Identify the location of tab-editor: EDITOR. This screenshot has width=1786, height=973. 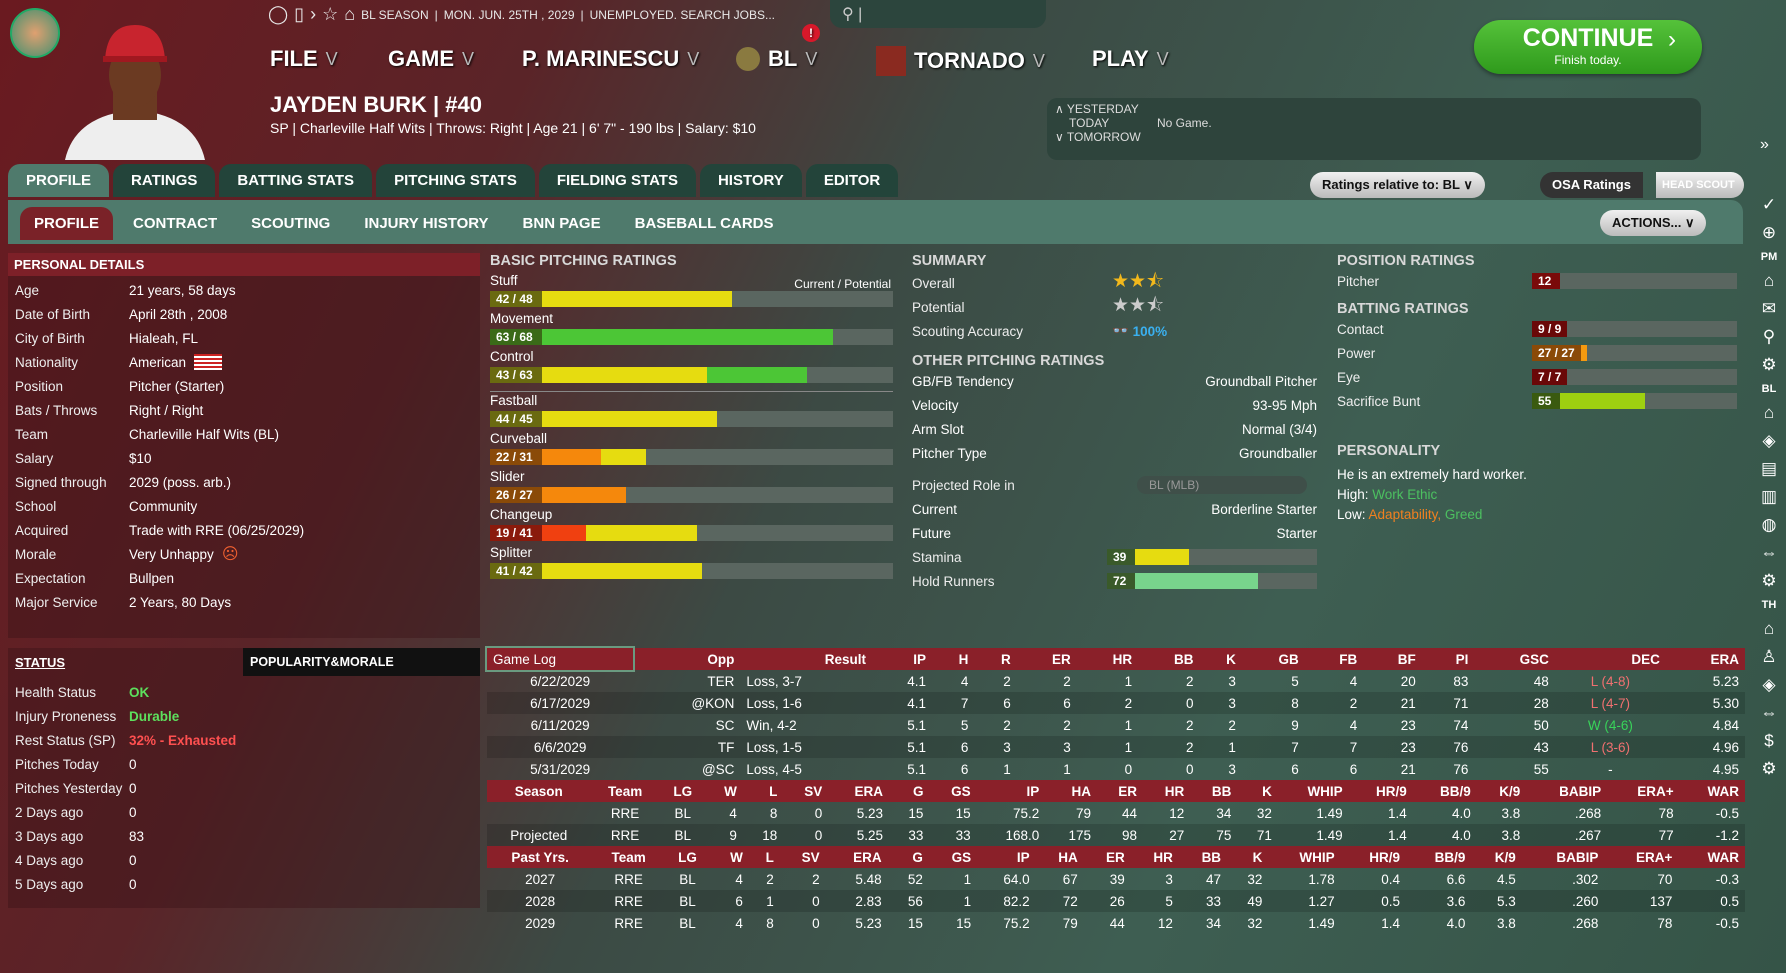
(852, 180).